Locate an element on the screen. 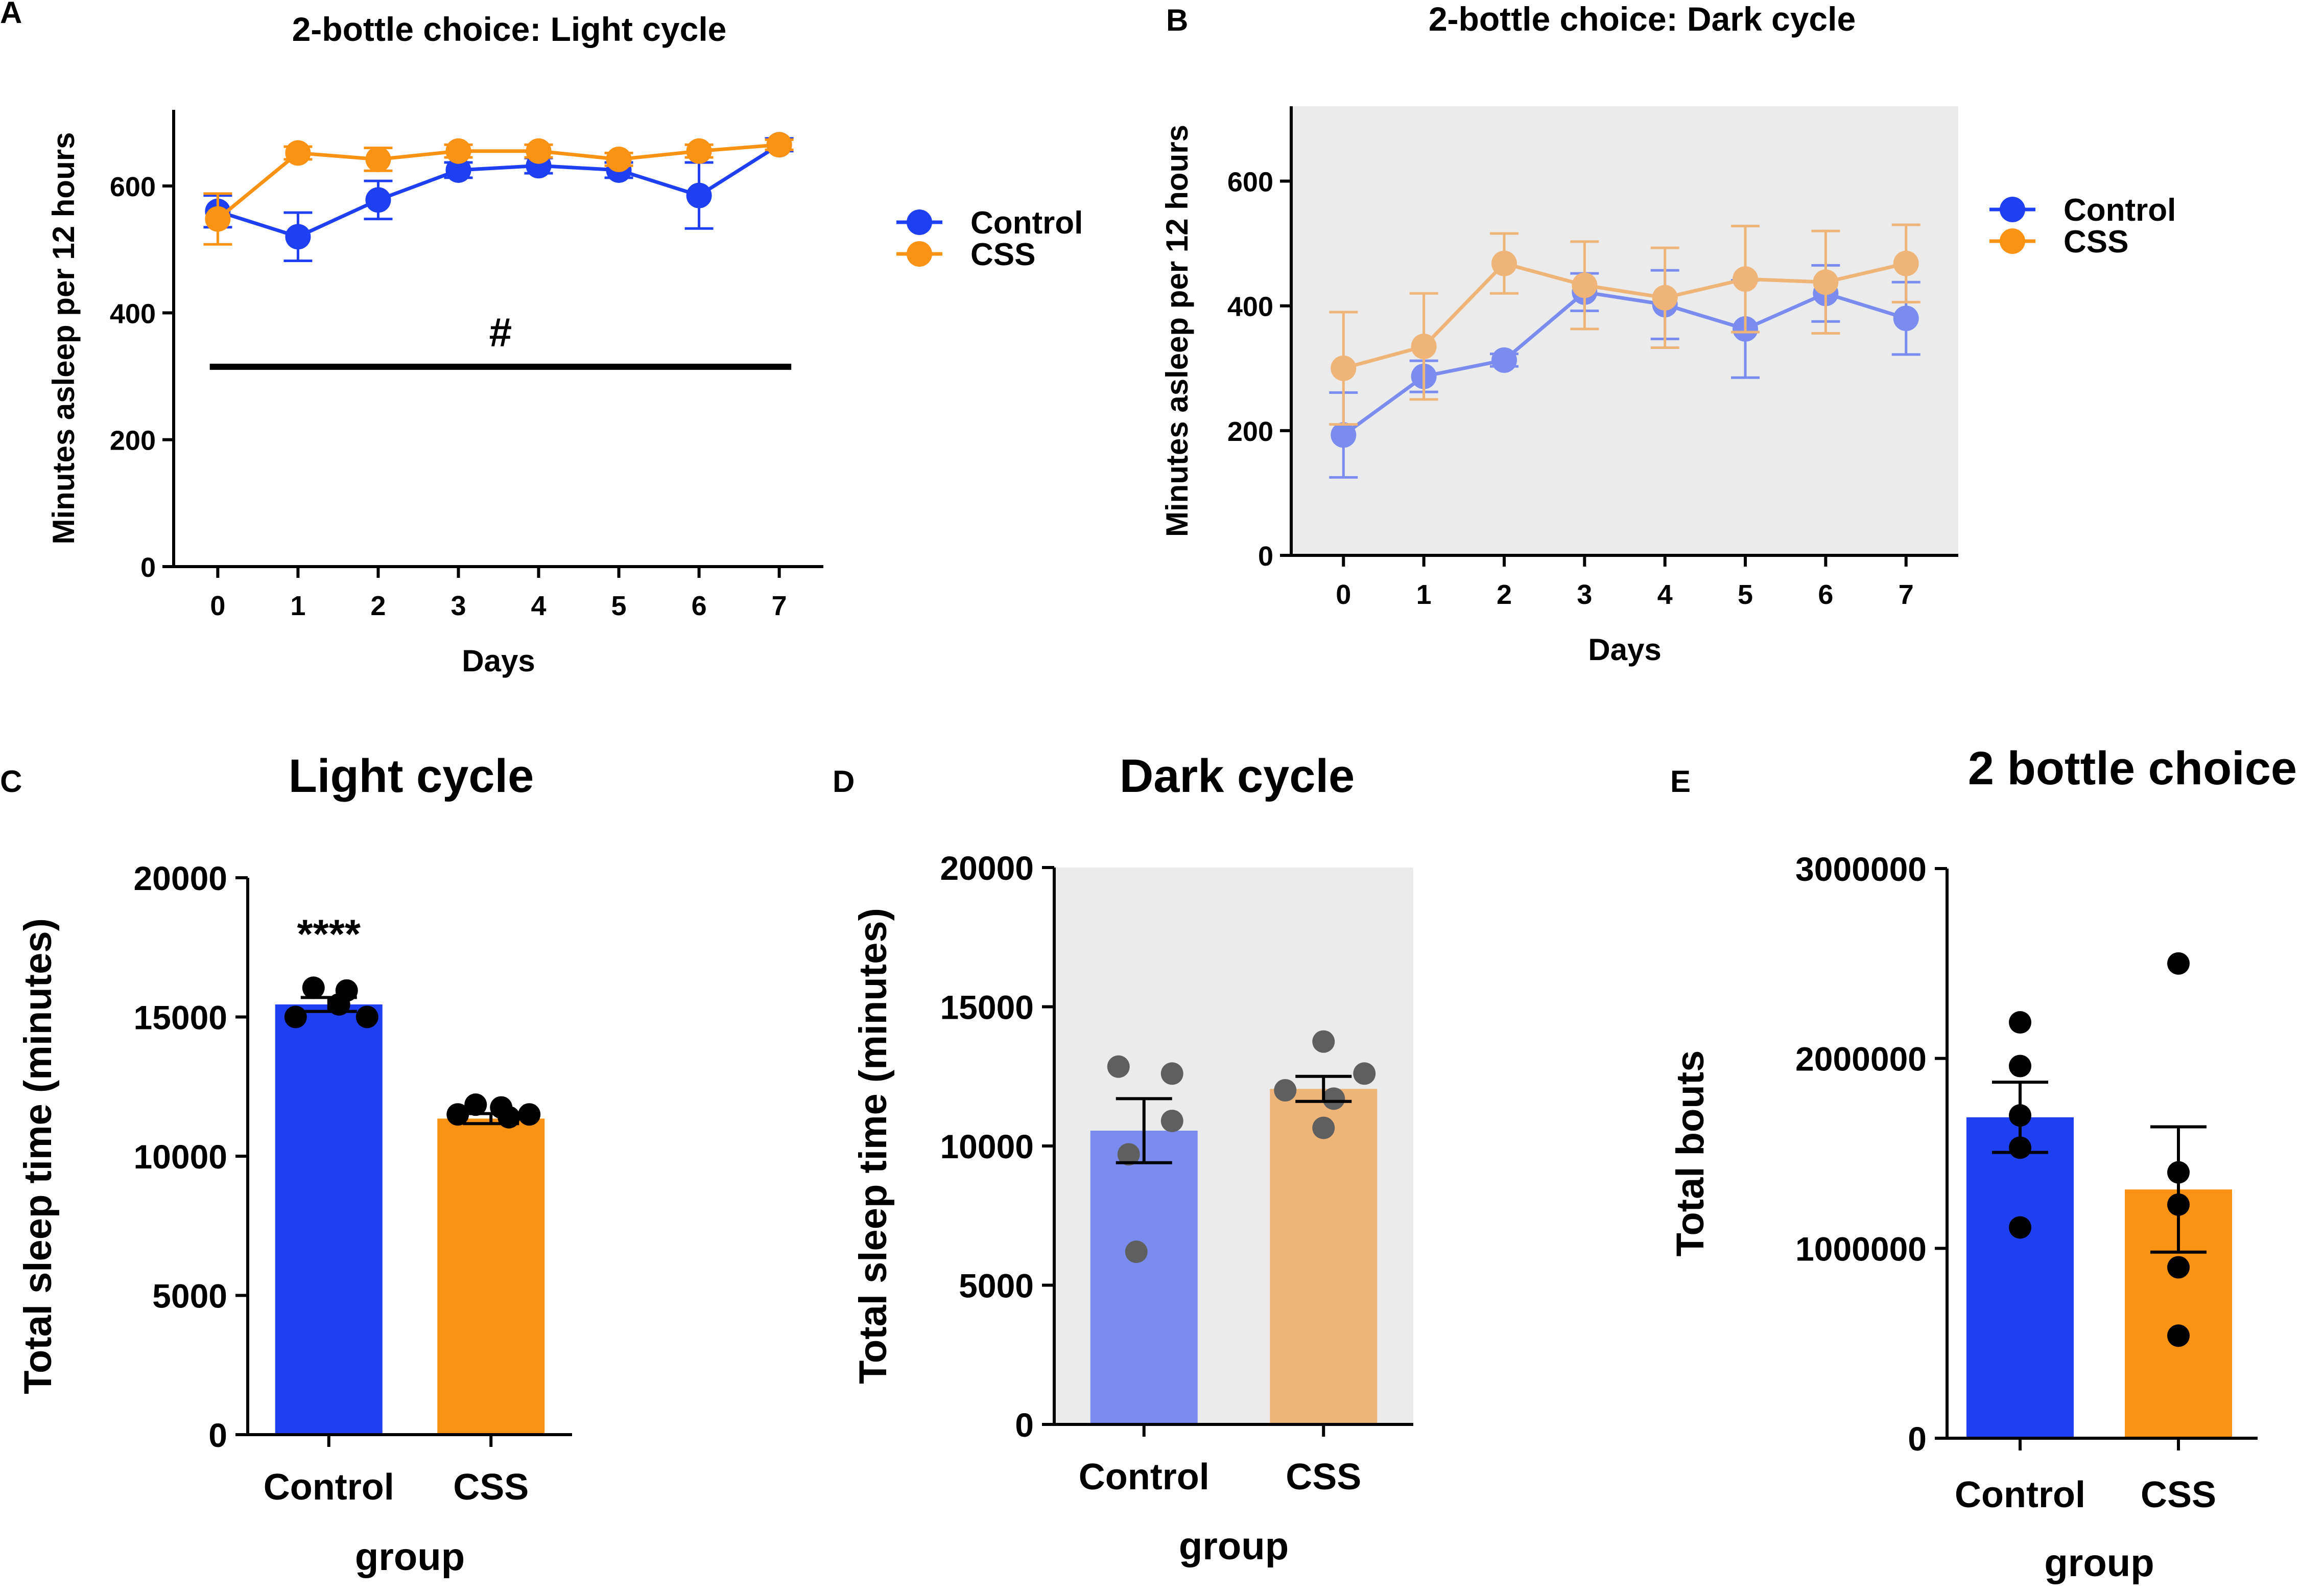  chart-title: 2-bottle choice: Light cycle is located at coordinates (509, 29).